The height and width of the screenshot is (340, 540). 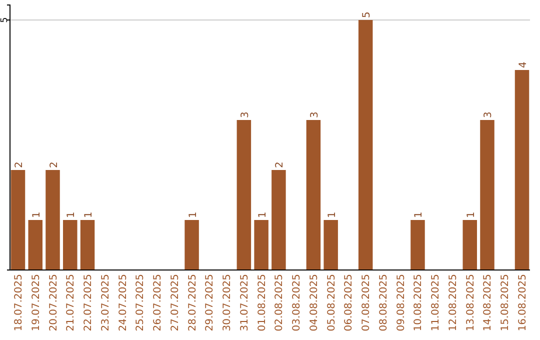 What do you see at coordinates (228, 303) in the screenshot?
I see `x-tick-label: 30.07.2025` at bounding box center [228, 303].